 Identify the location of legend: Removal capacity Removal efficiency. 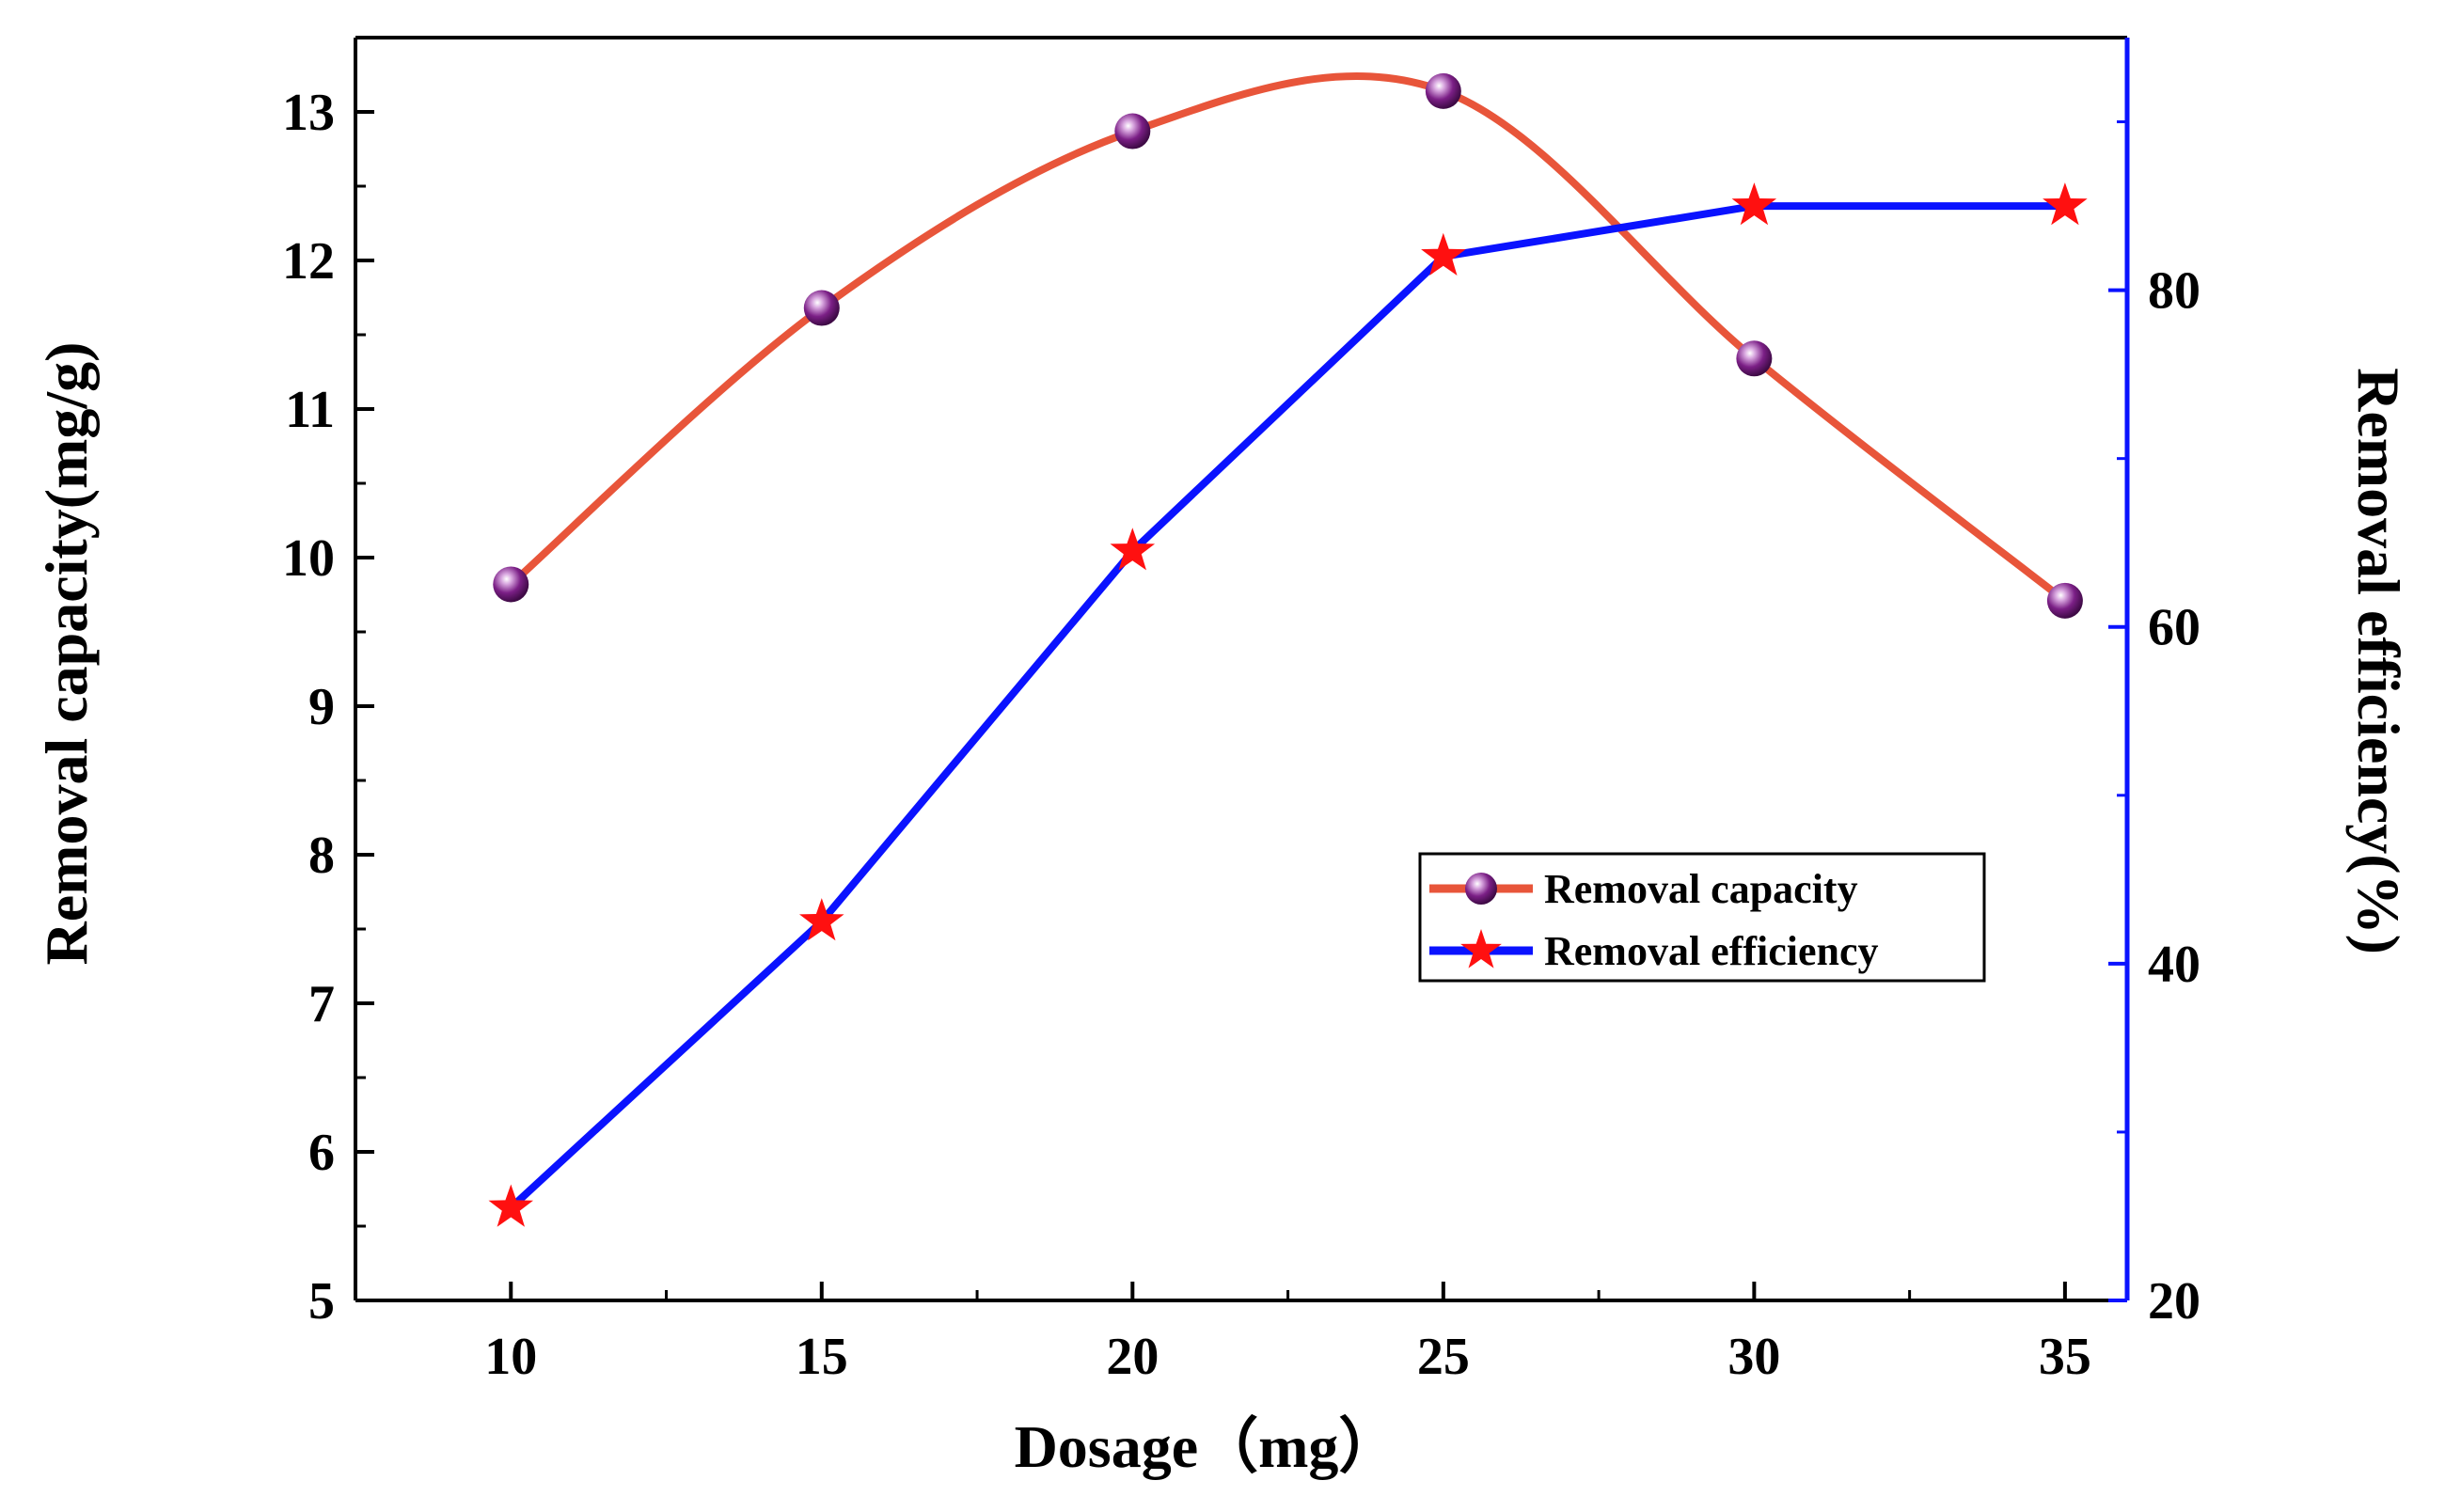
(1702, 917).